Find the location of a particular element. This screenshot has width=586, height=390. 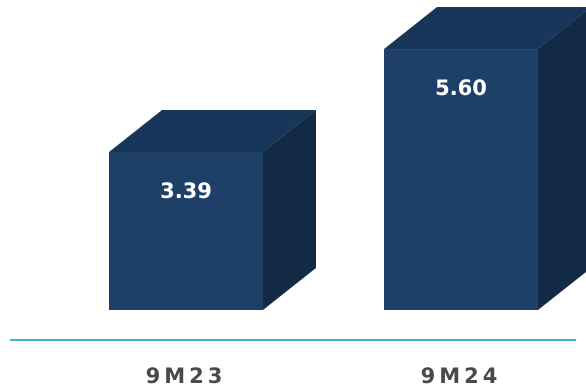

category-label-9m24: 9M24 is located at coordinates (461, 376).